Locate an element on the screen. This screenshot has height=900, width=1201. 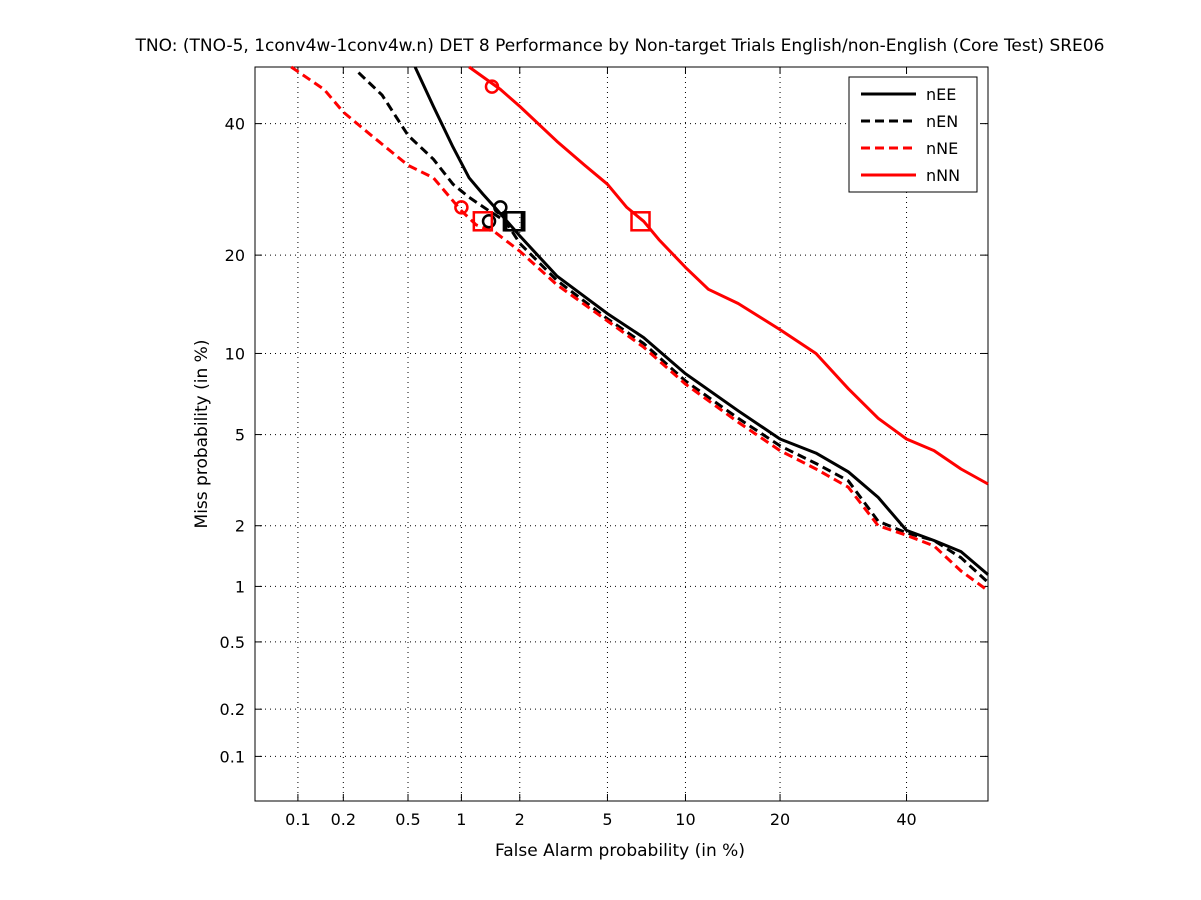
min-dcf-marker-nne is located at coordinates (483, 221).